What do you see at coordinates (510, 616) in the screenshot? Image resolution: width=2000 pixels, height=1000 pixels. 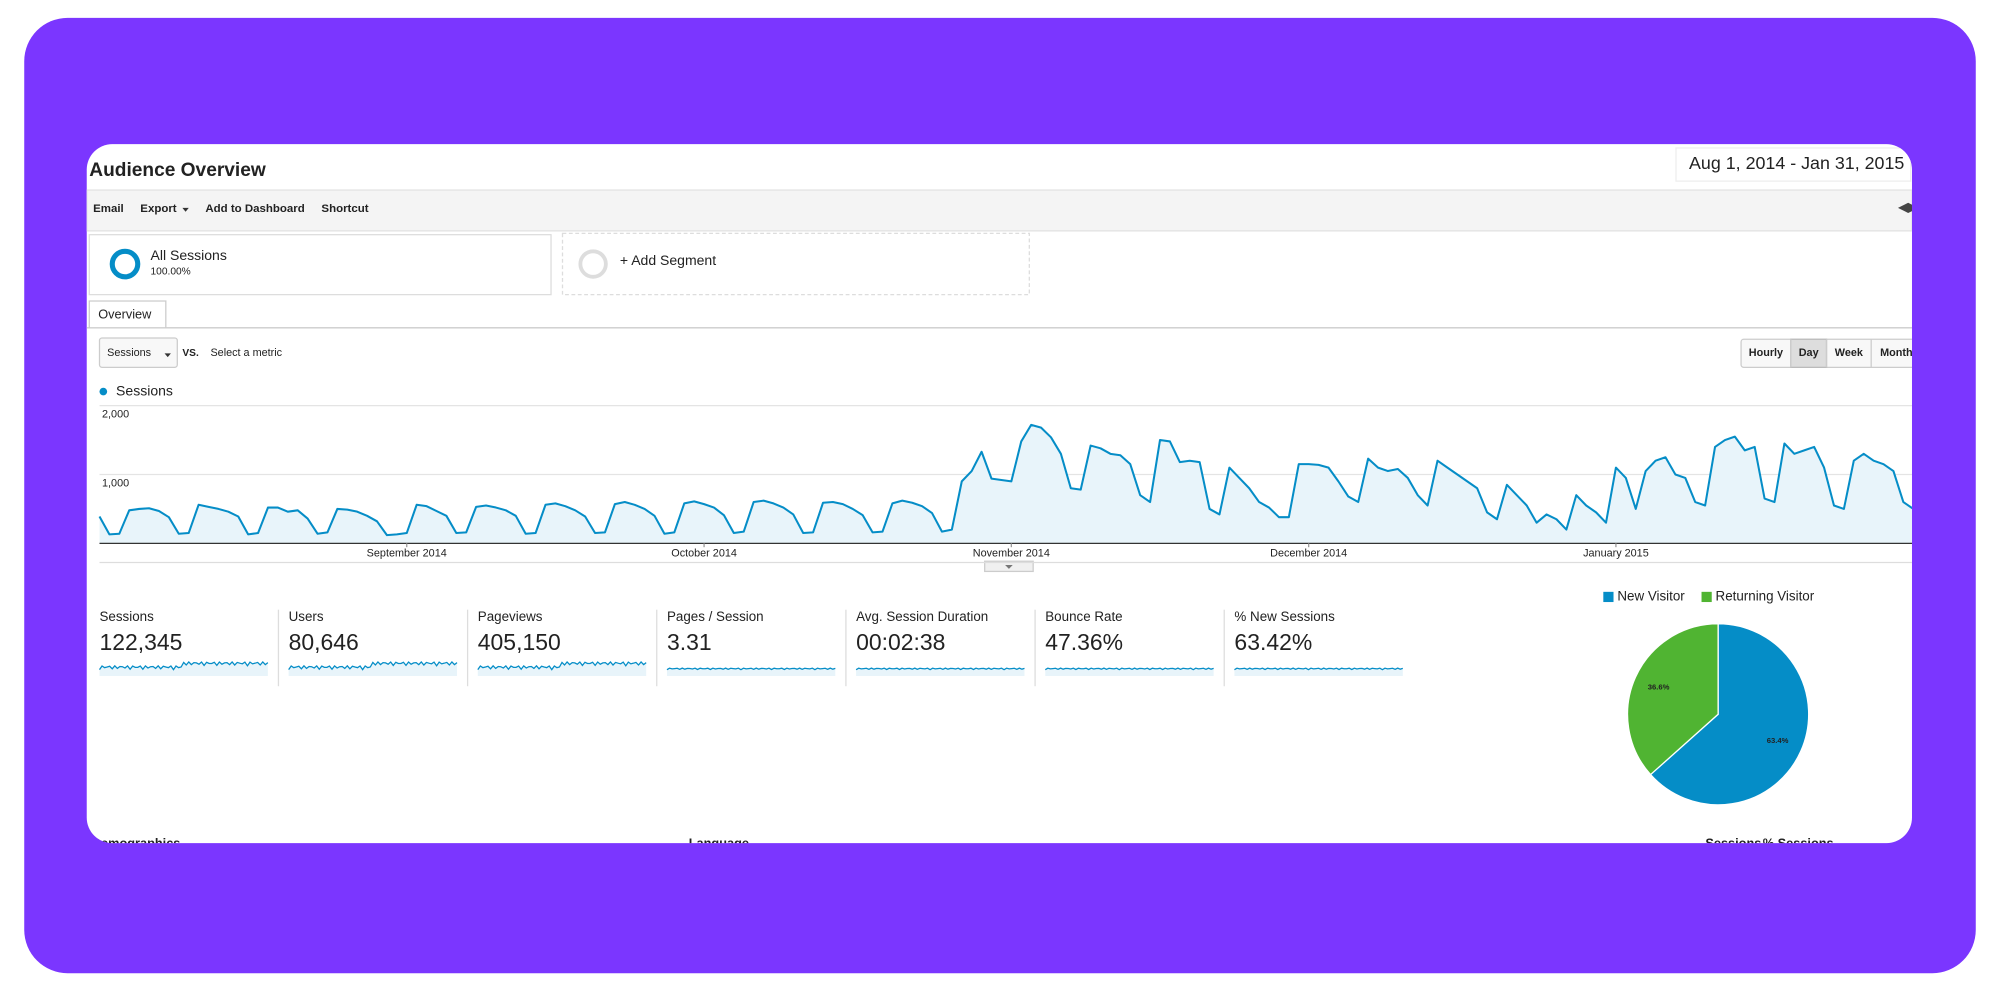 I see `metric-label: Pageviews` at bounding box center [510, 616].